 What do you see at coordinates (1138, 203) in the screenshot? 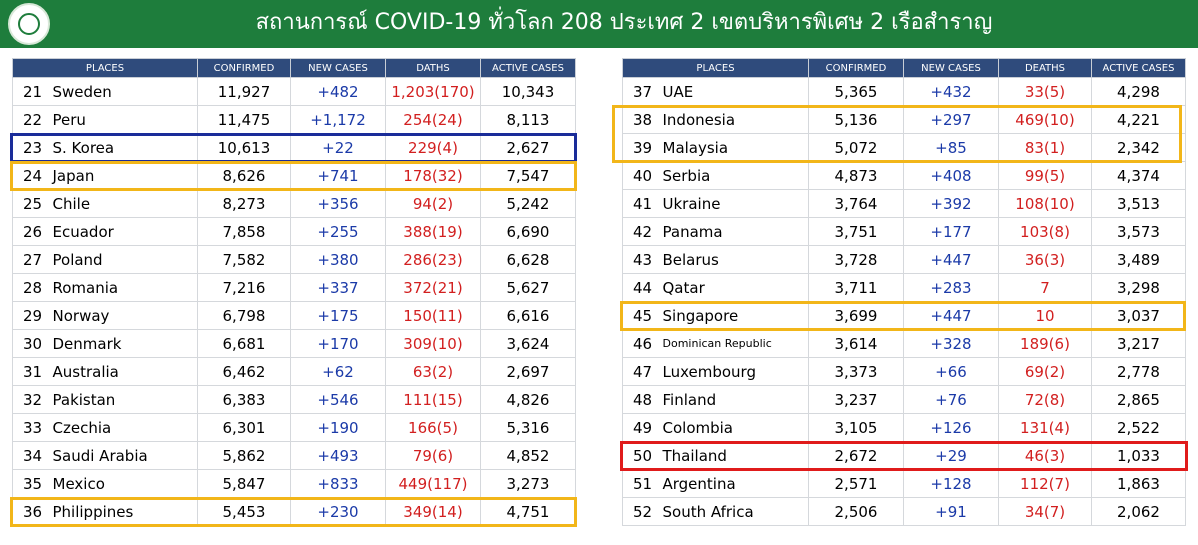
I see `active-cases: 3,513` at bounding box center [1138, 203].